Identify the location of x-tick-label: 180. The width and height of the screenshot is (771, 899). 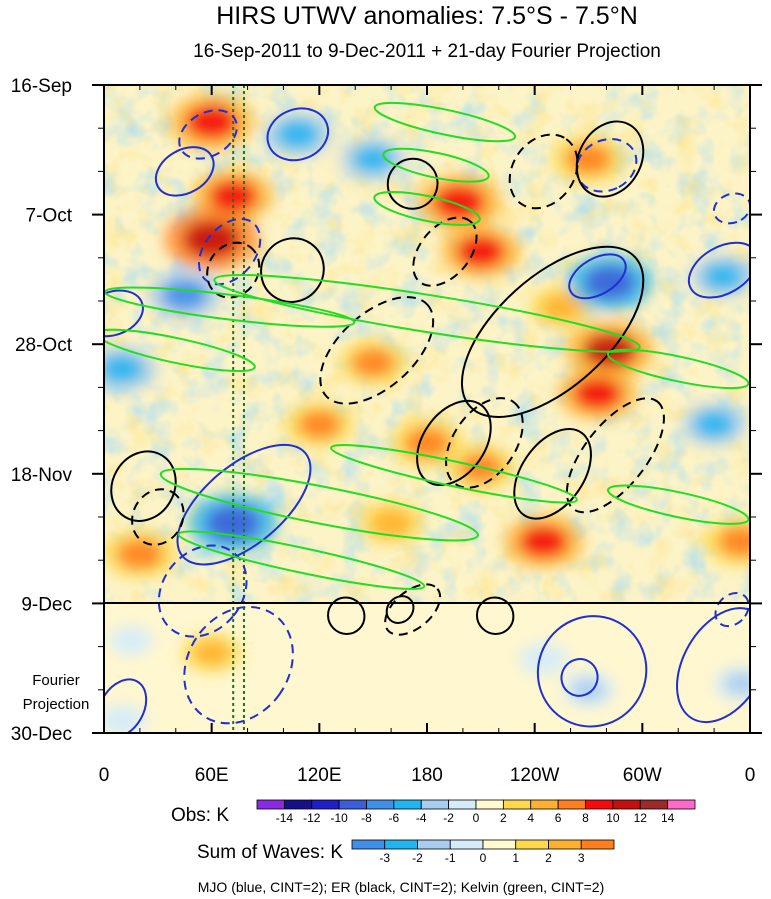
(427, 775).